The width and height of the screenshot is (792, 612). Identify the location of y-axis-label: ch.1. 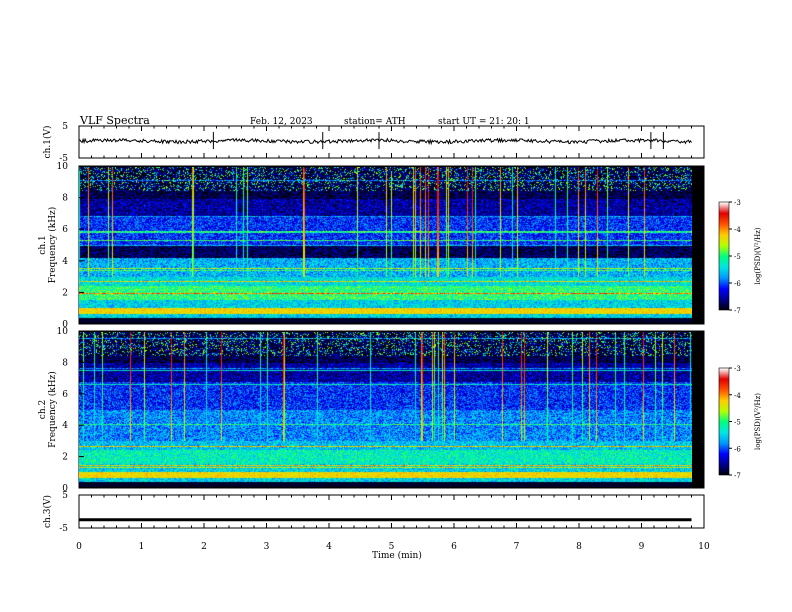
(43, 244).